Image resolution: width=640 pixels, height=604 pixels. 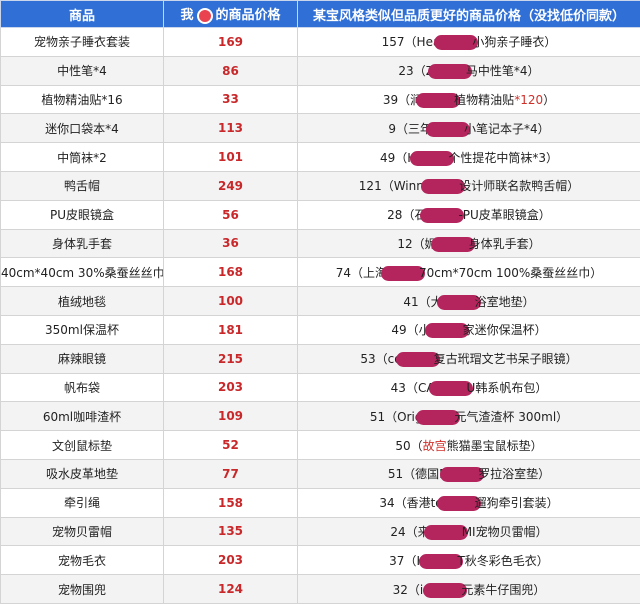 I want to click on price-cell: 33, so click(x=231, y=99).